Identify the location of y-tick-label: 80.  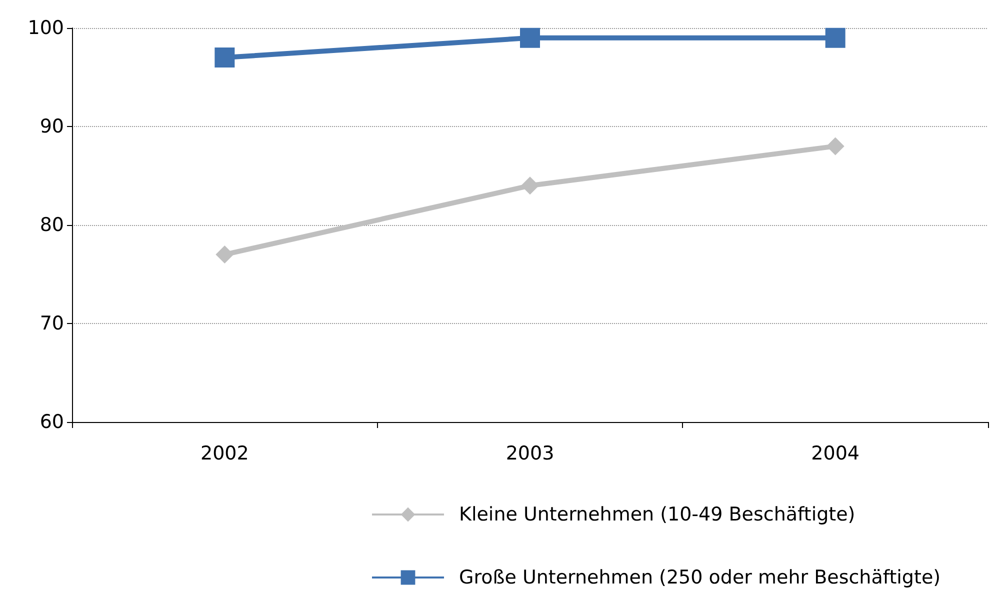
(52, 225).